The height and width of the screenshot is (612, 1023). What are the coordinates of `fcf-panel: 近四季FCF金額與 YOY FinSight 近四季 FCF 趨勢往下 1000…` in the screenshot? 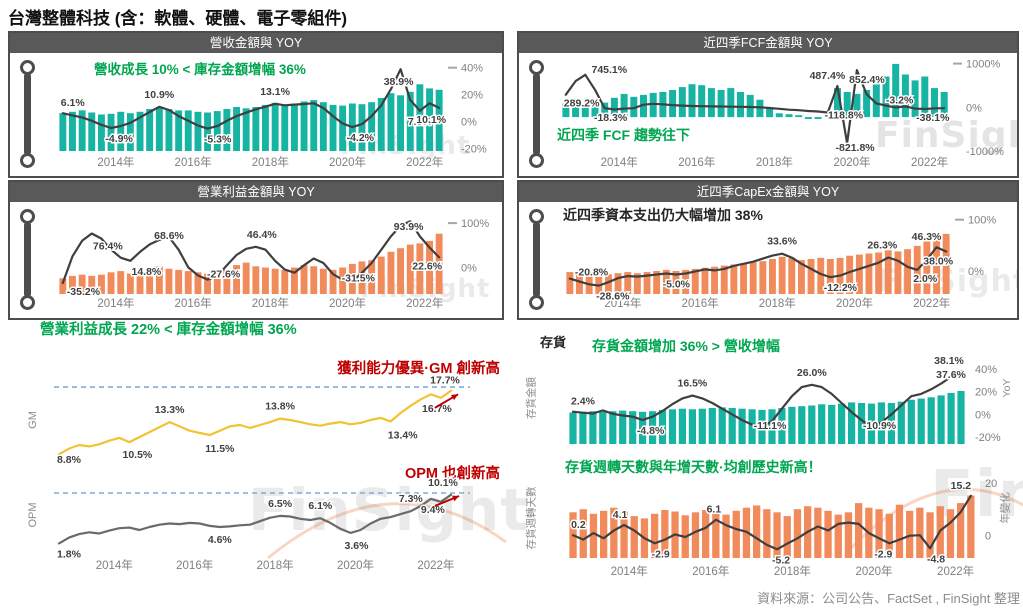 It's located at (768, 104).